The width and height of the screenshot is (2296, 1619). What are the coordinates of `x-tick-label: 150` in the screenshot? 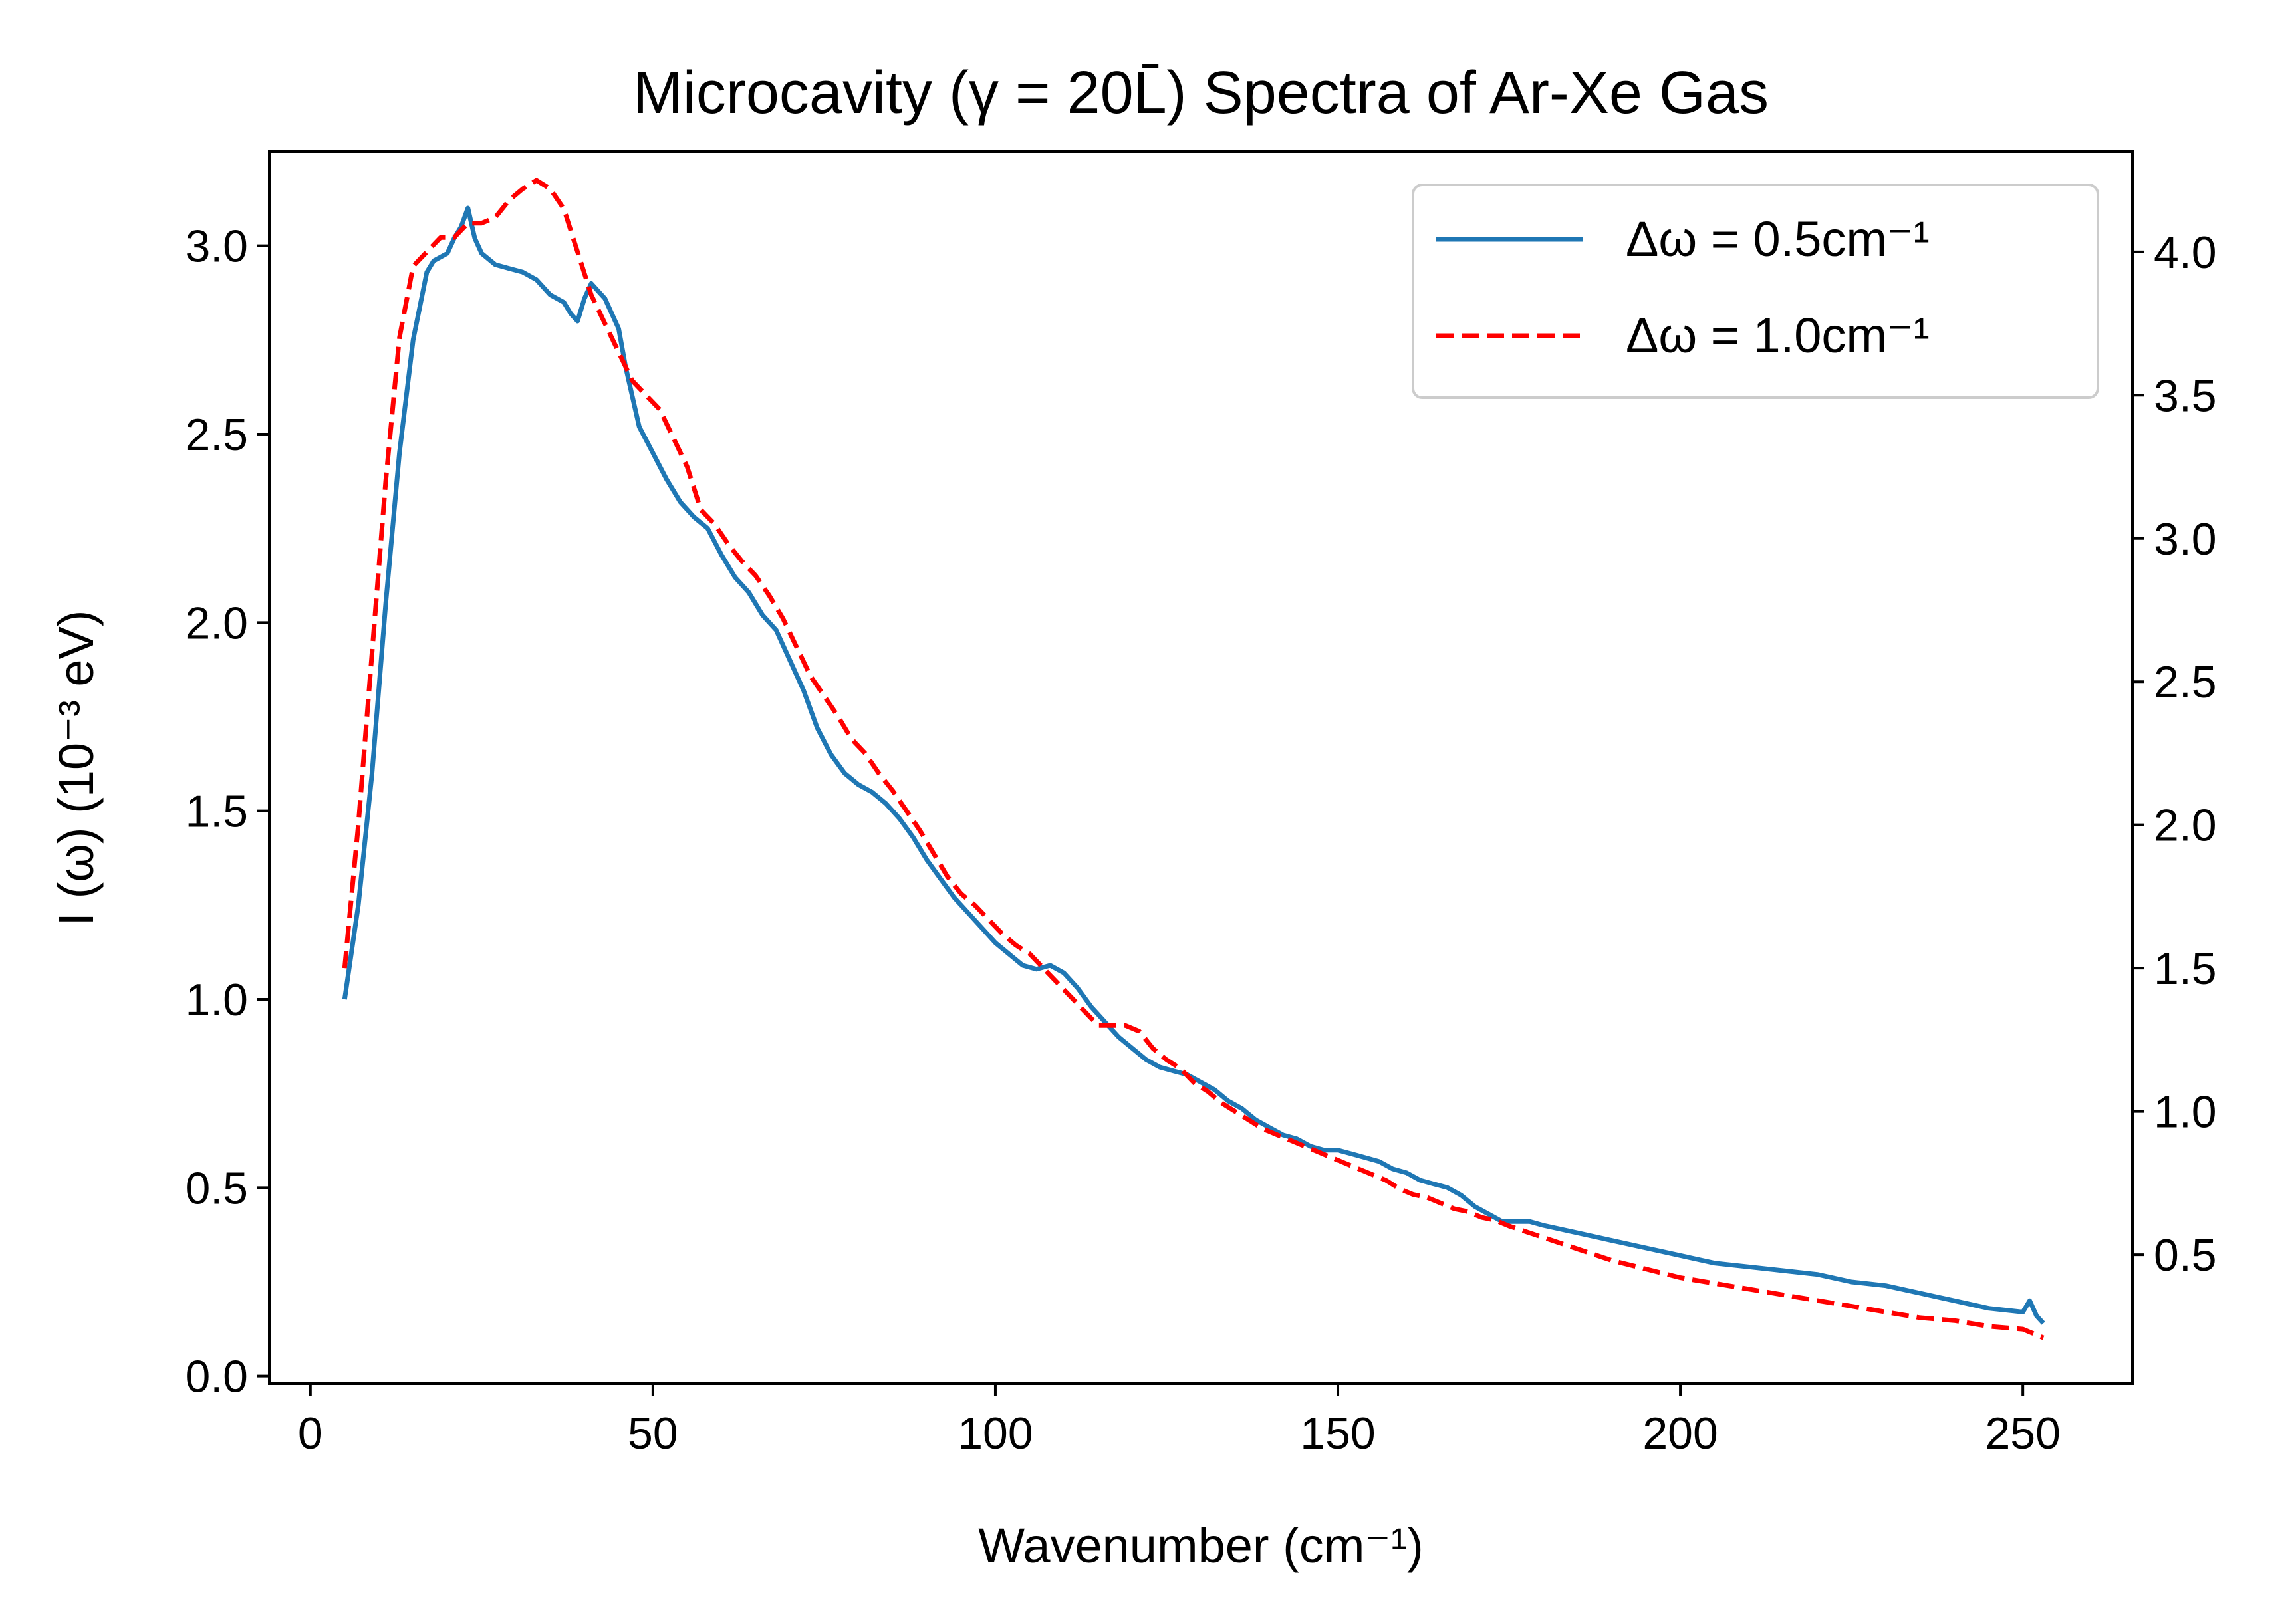 It's located at (1337, 1433).